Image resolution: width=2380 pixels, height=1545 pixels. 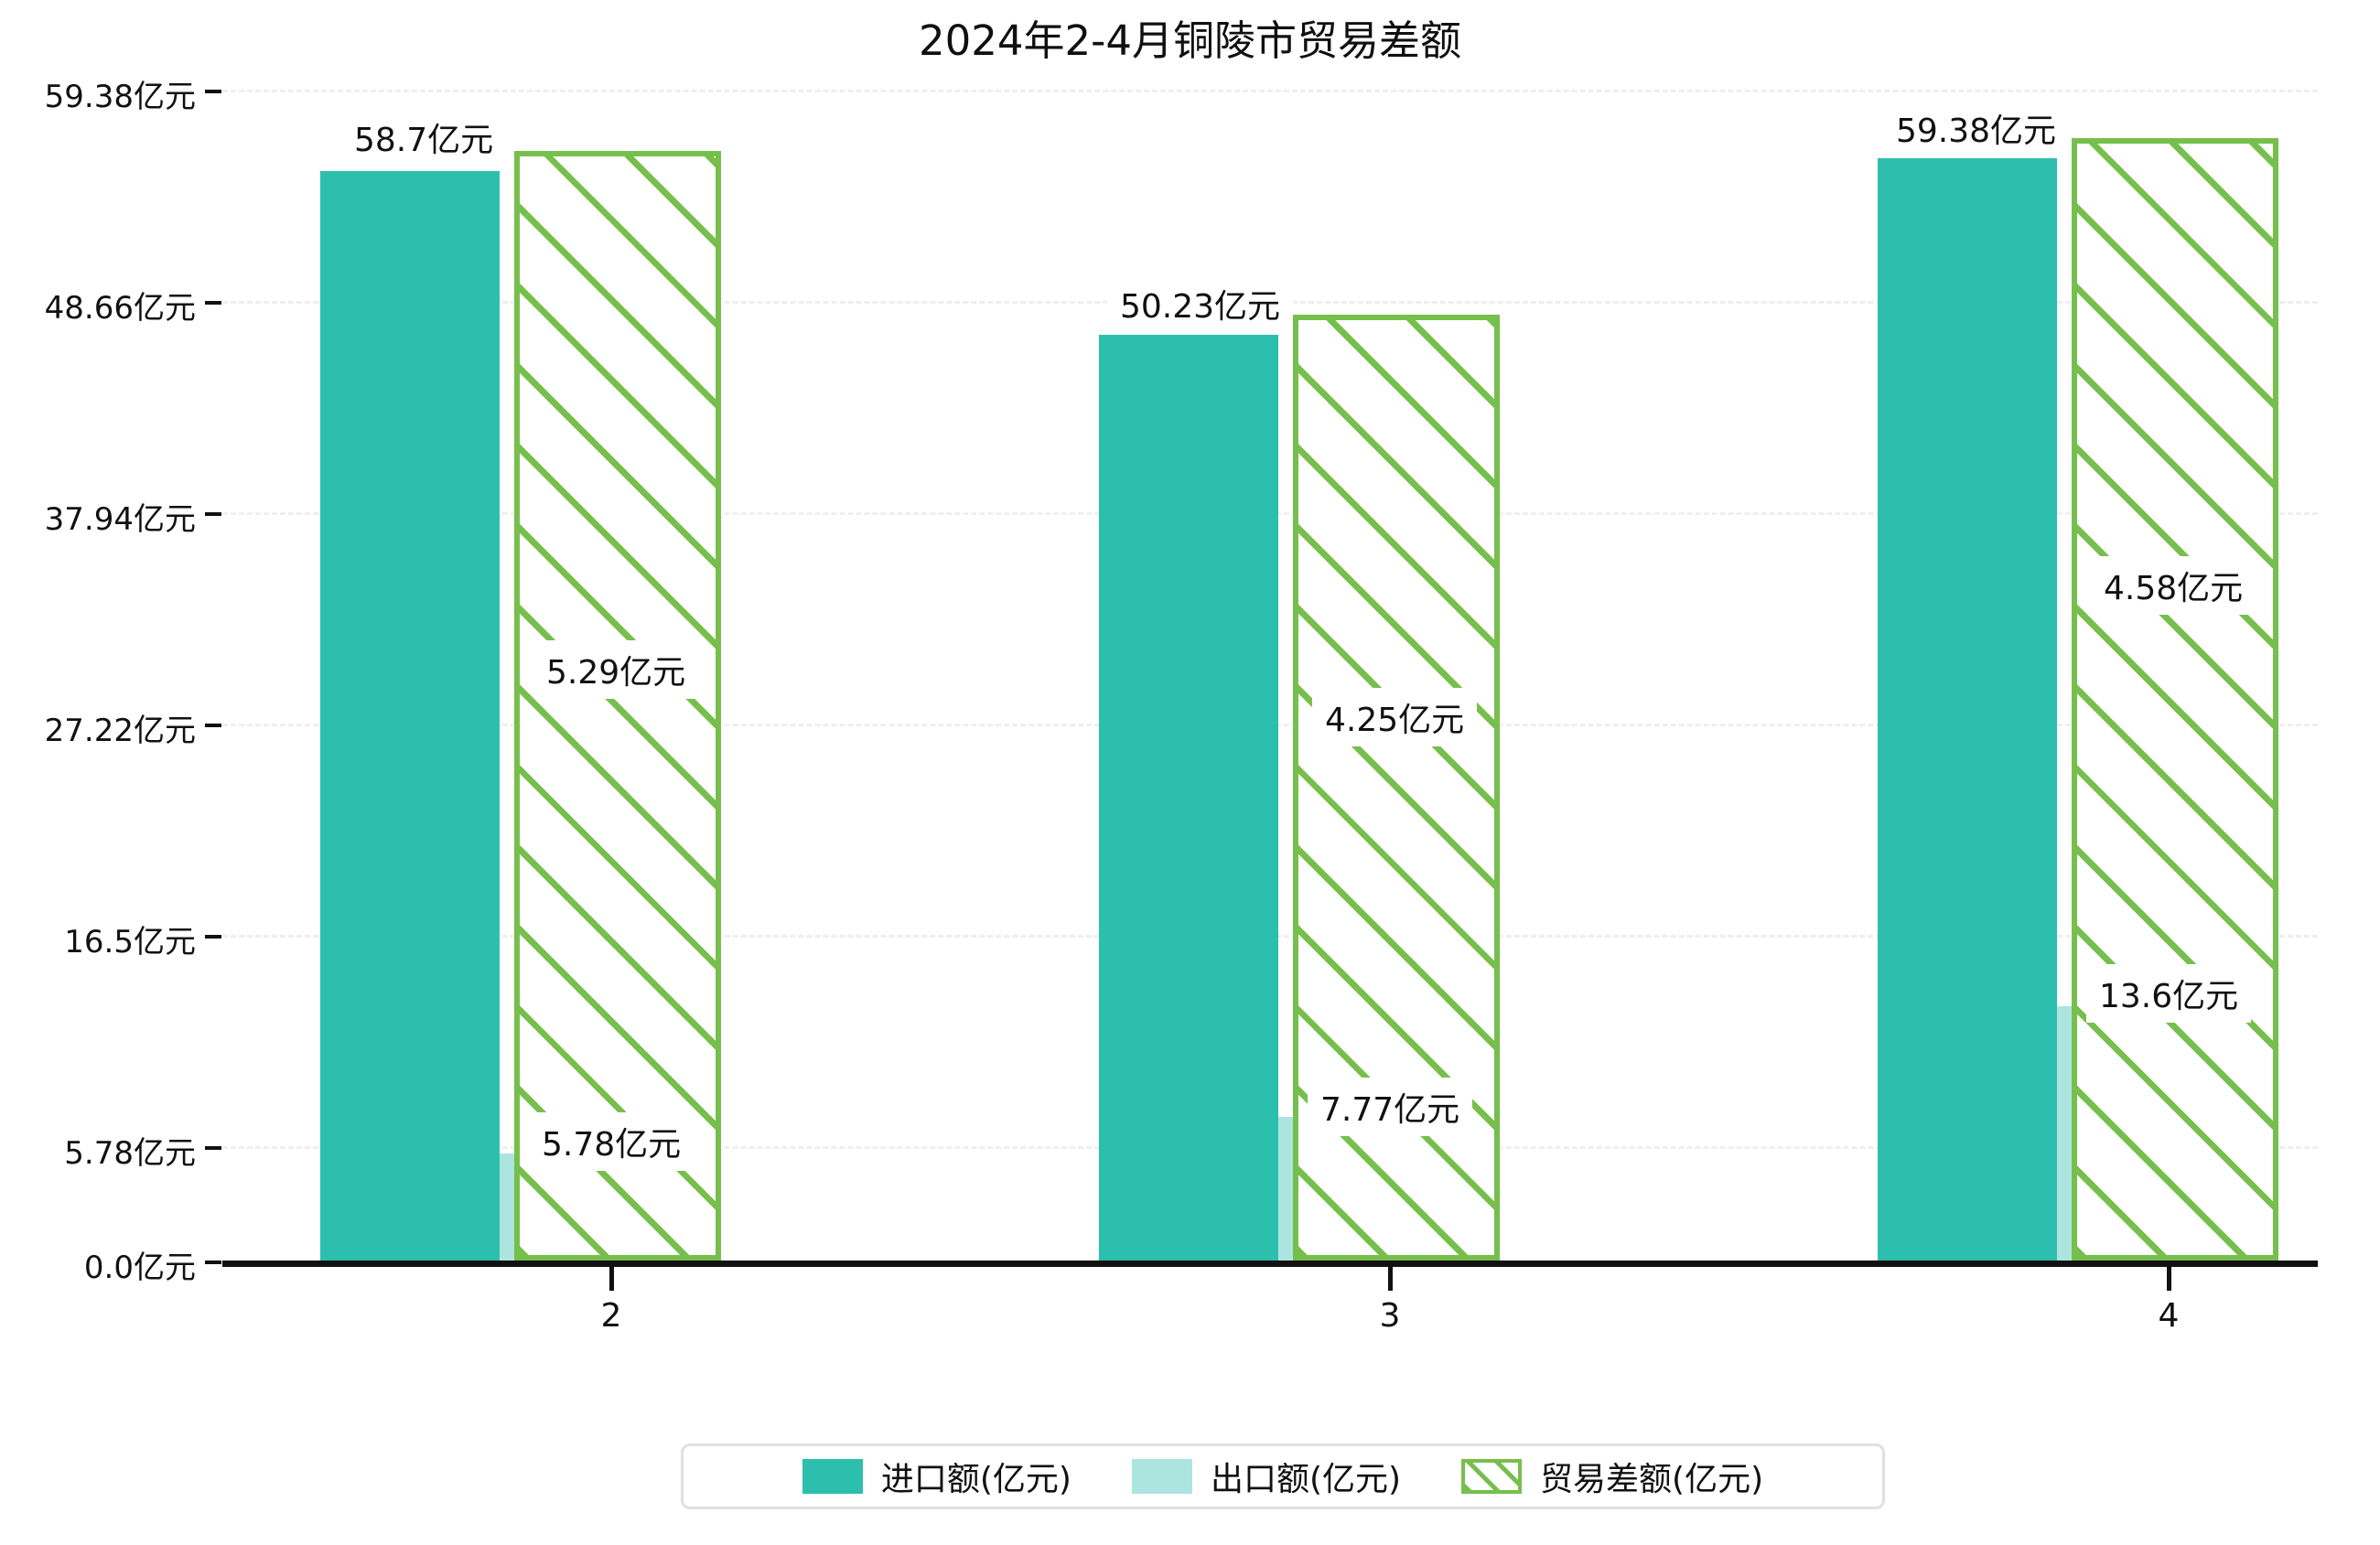 I want to click on x-axis-line, so click(x=1270, y=1264).